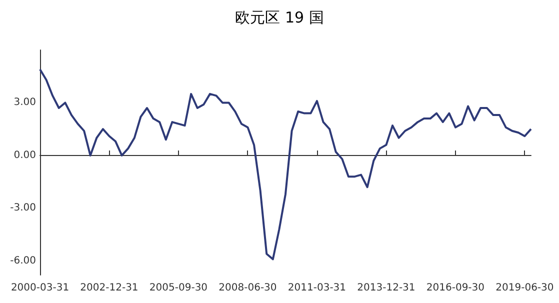 The height and width of the screenshot is (303, 559). I want to click on x-tick-label: 2008-06-30, so click(247, 288).